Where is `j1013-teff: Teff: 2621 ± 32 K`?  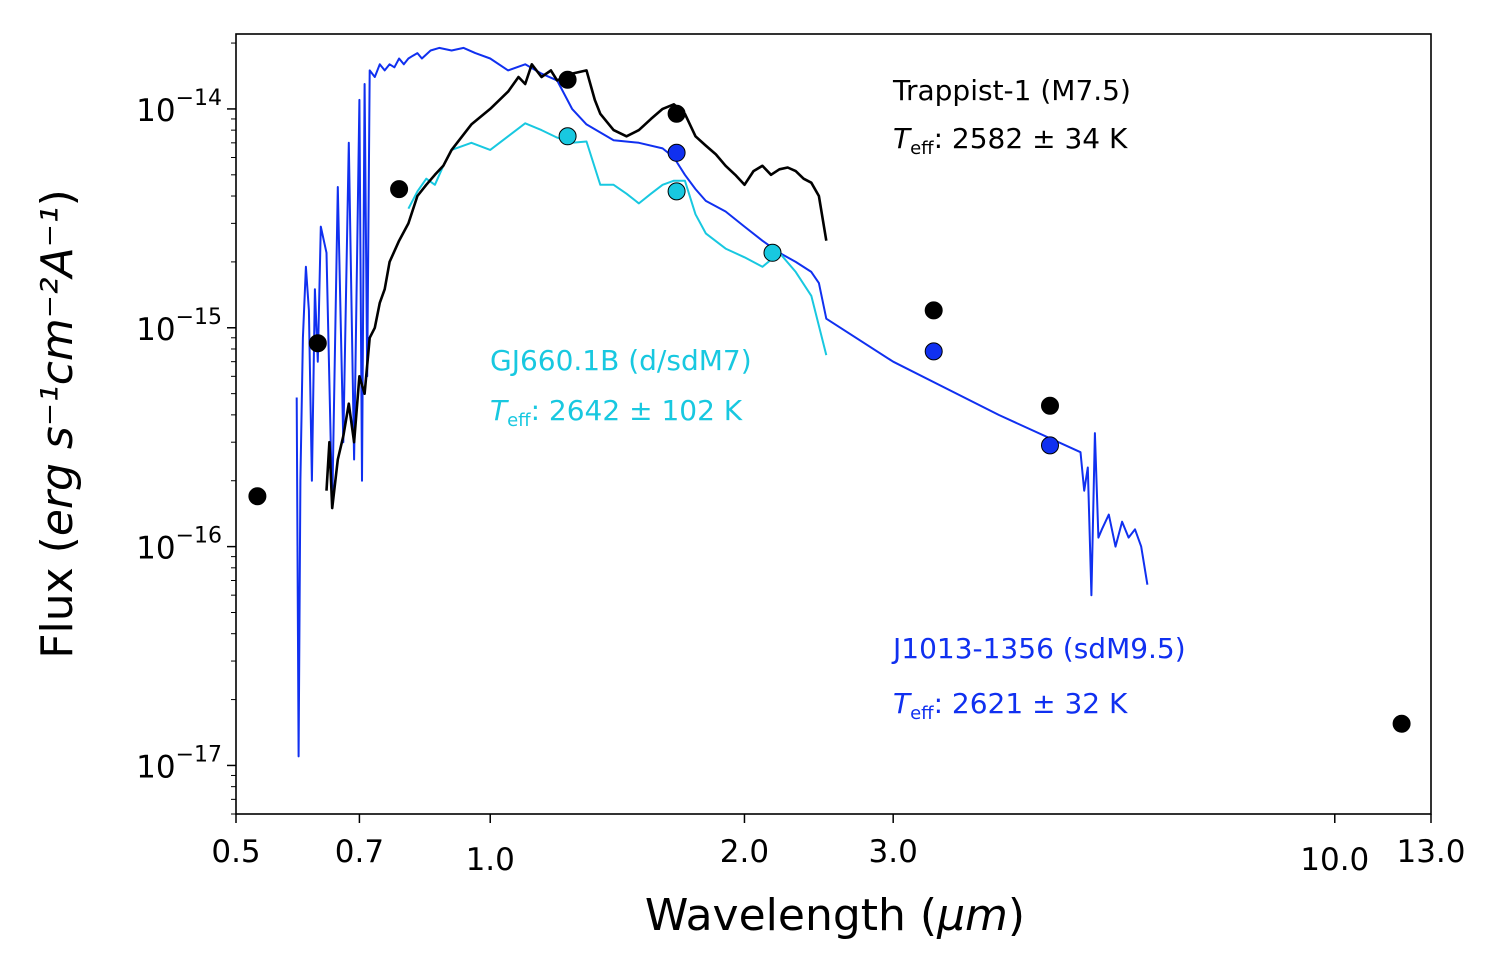 j1013-teff: Teff: 2621 ± 32 K is located at coordinates (1010, 705).